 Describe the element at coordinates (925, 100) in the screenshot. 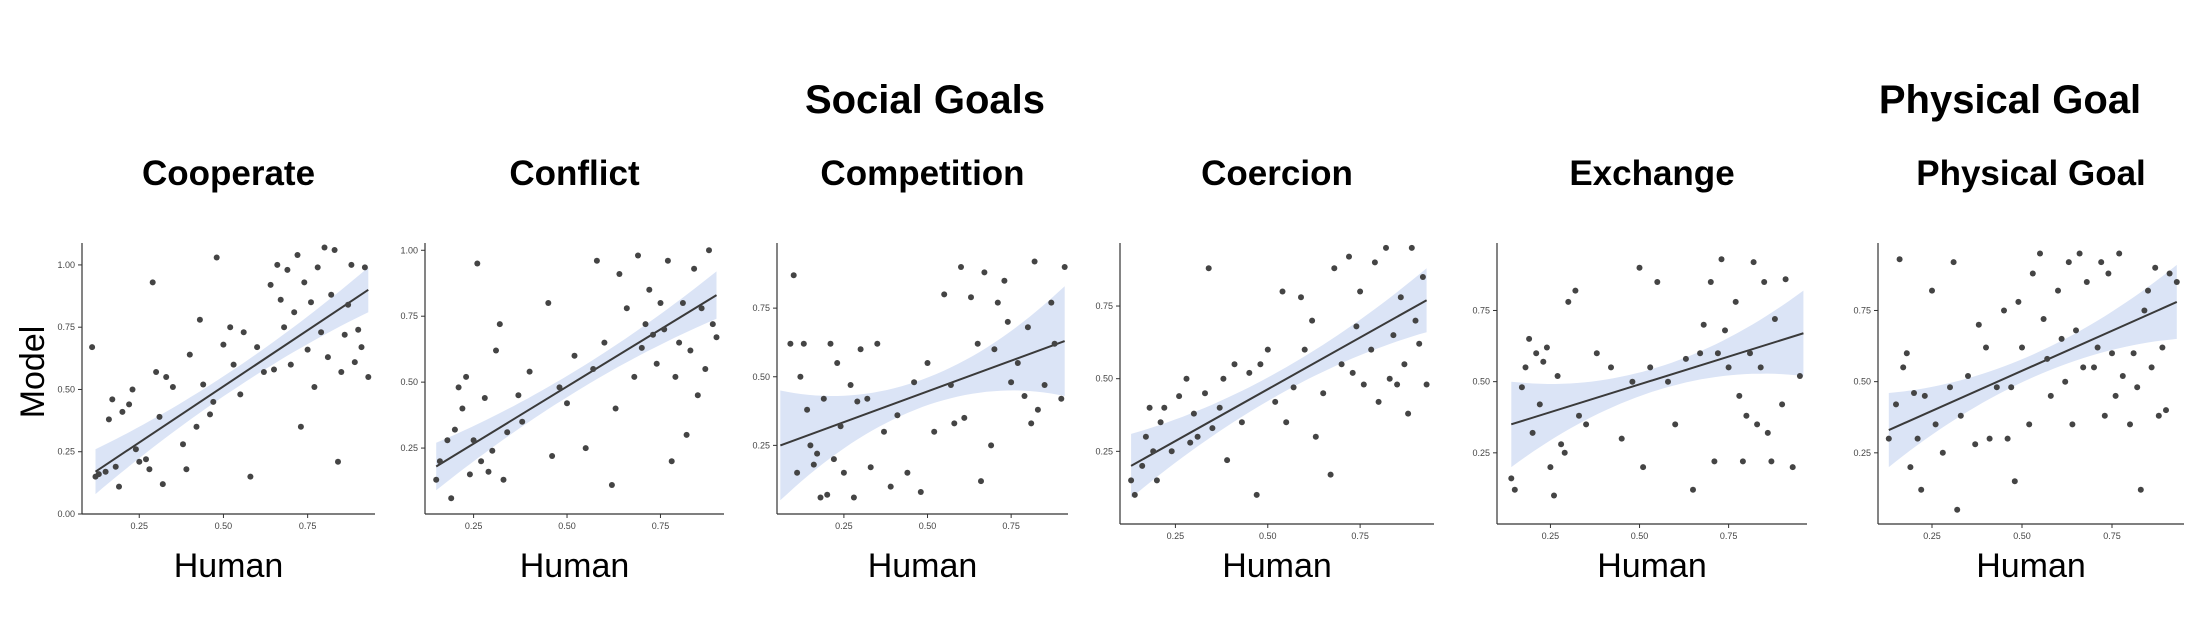

I see `section-title-social-goals: Social Goals` at that location.